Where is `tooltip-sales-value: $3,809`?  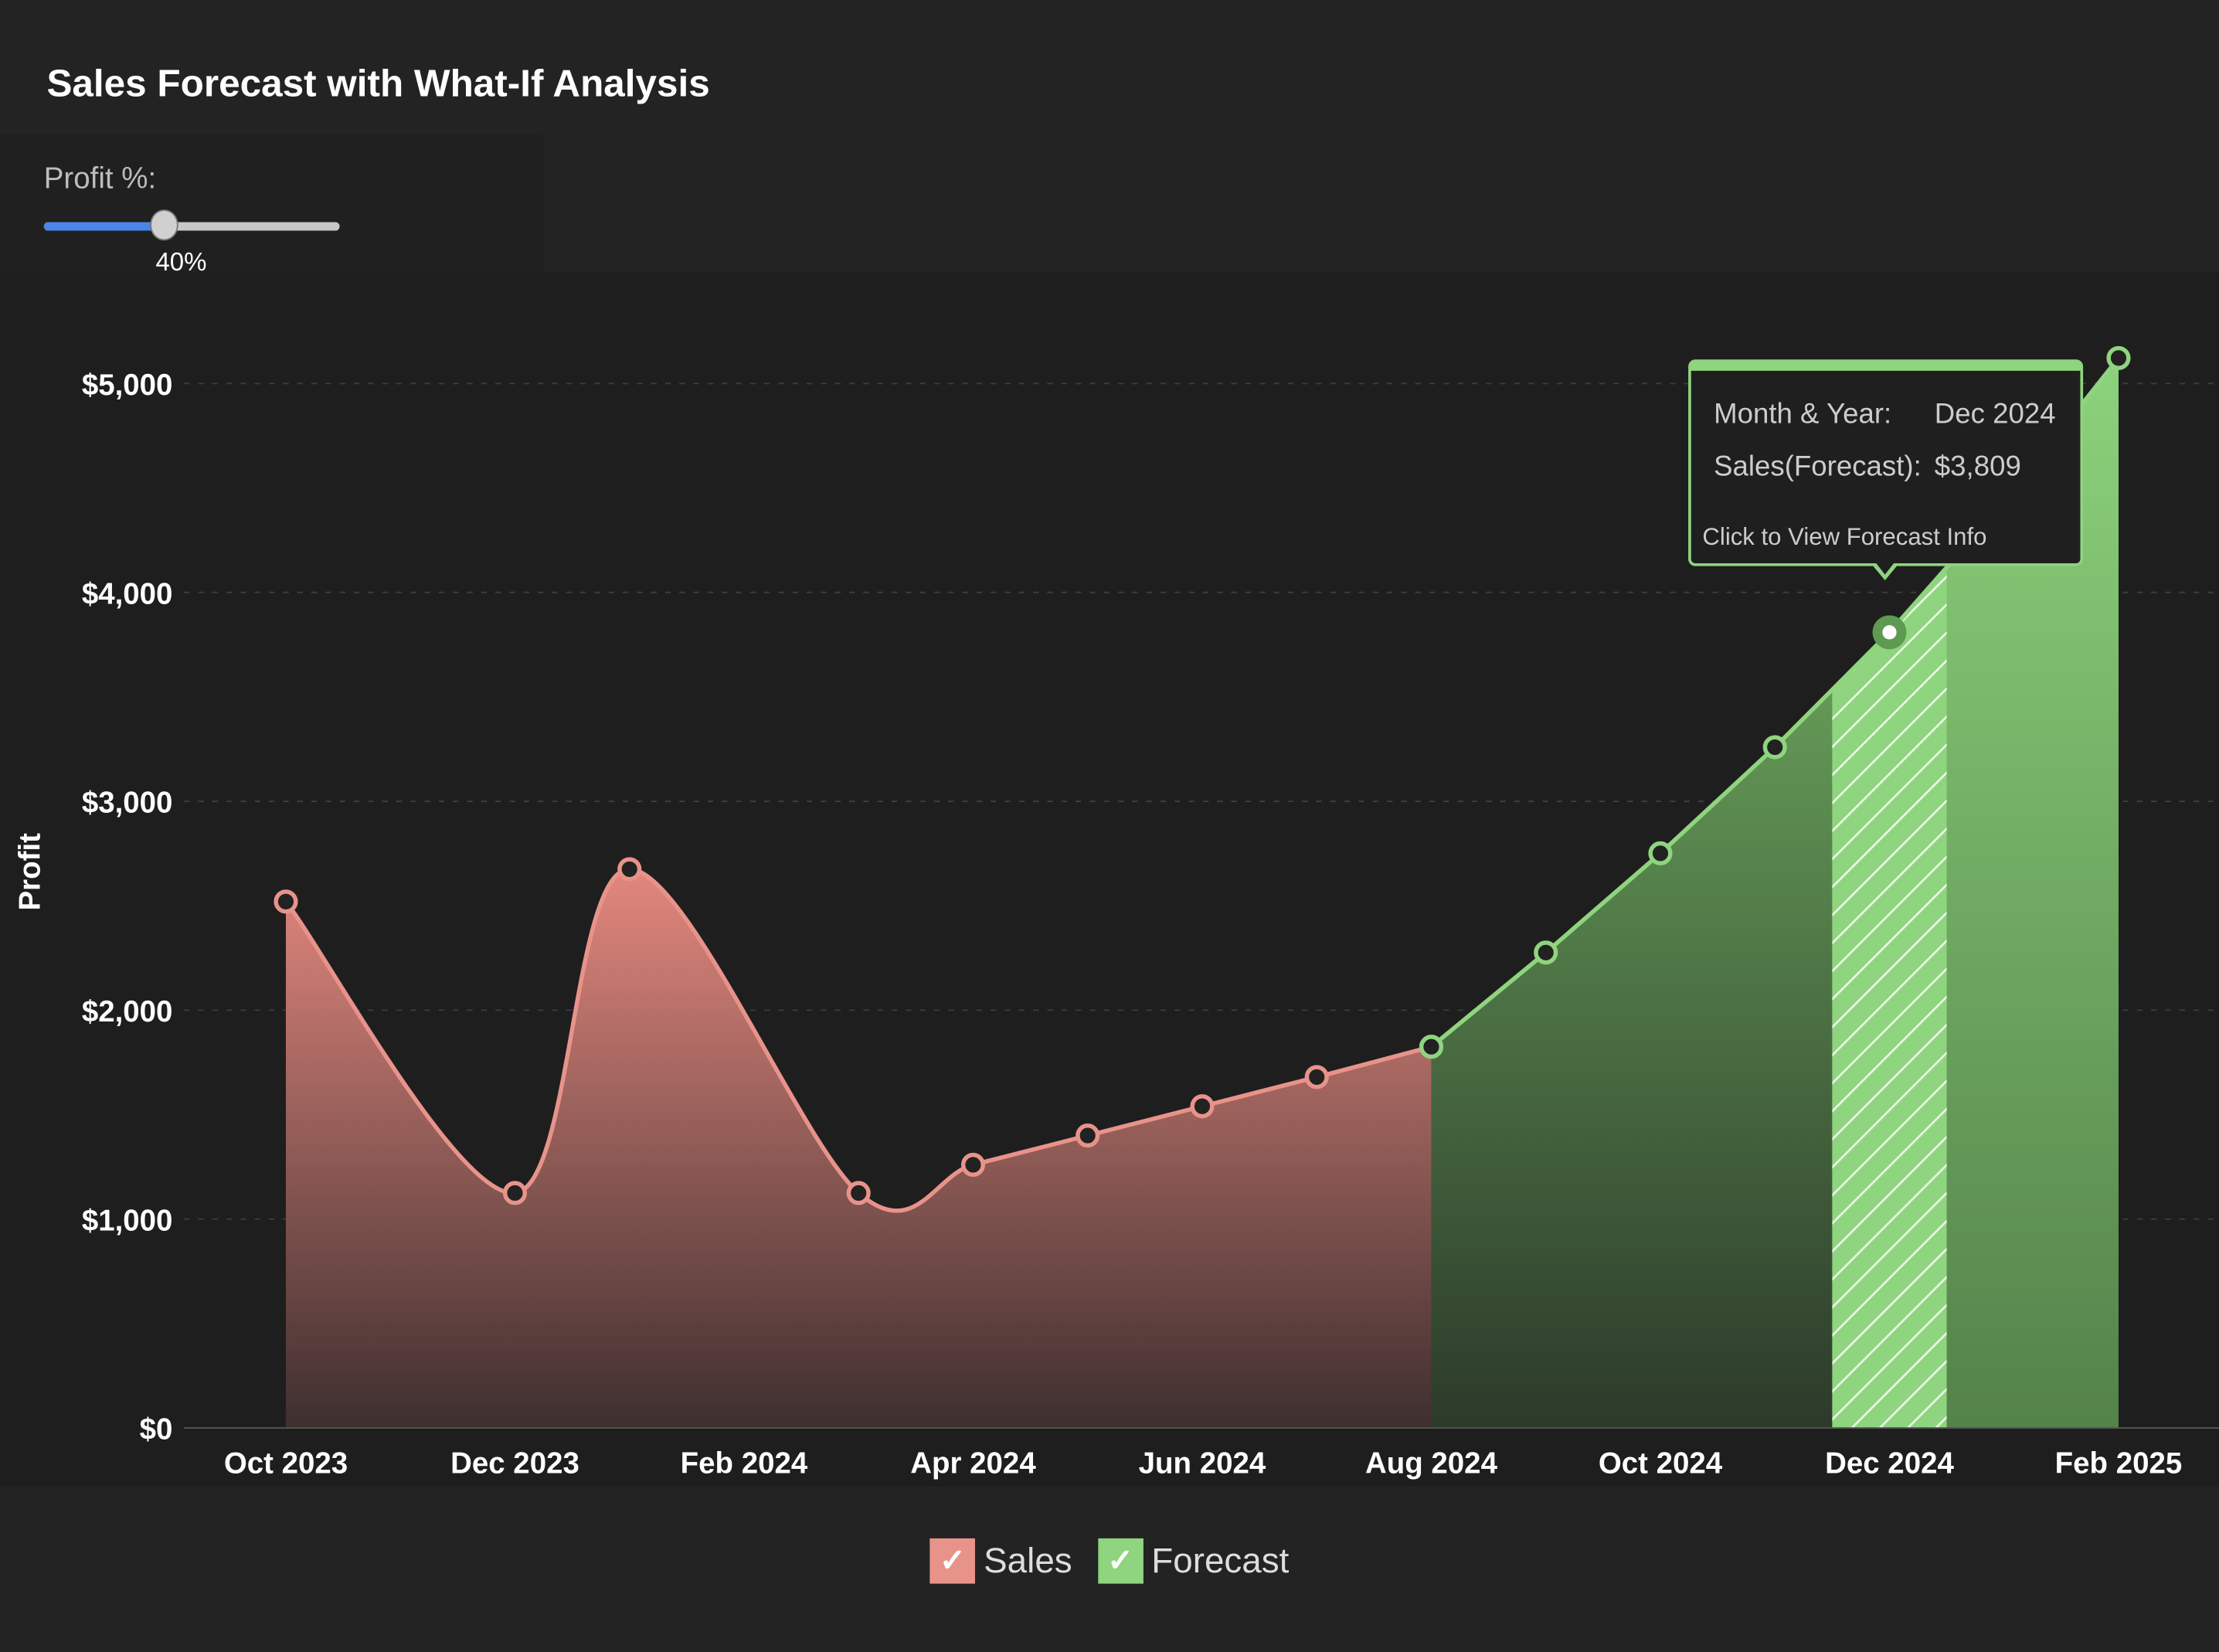 tooltip-sales-value: $3,809 is located at coordinates (1977, 467).